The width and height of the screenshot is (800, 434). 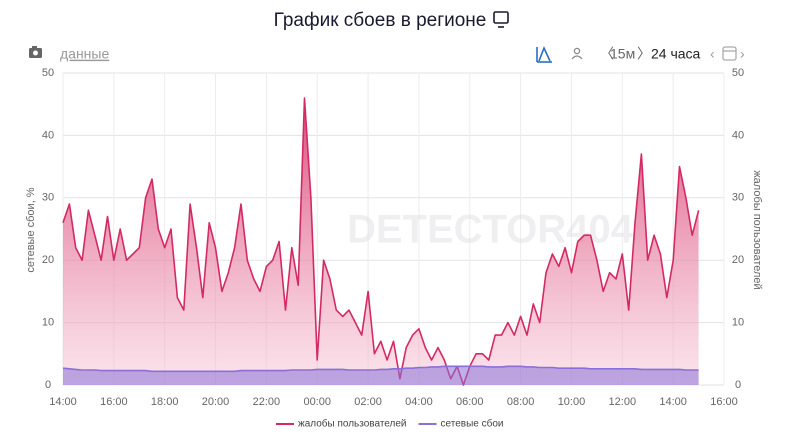 What do you see at coordinates (742, 54) in the screenshot?
I see `next-day: ›` at bounding box center [742, 54].